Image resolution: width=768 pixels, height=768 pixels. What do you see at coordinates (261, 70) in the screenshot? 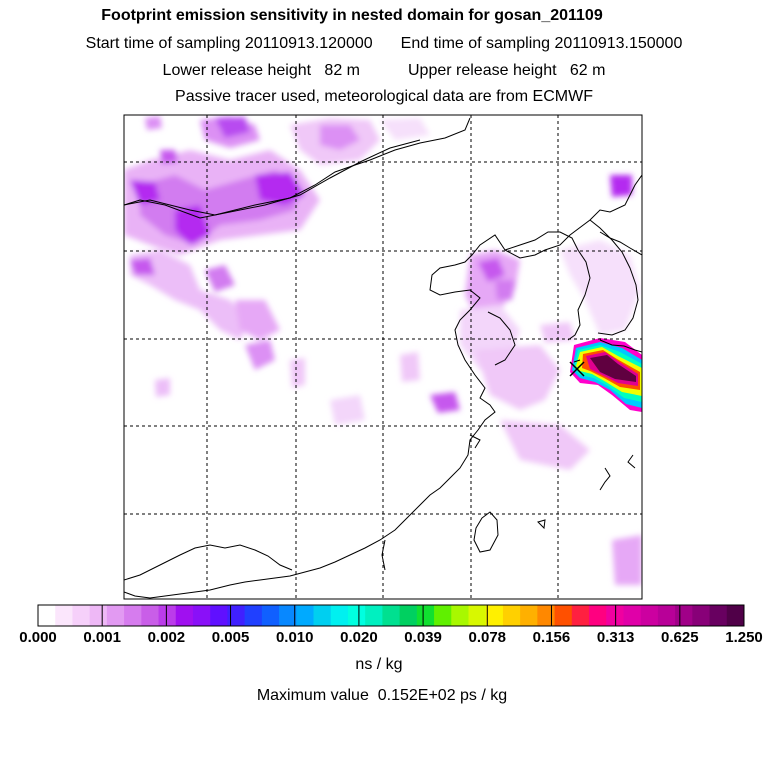
I see `lower-release-label: Lower release height 82 m` at bounding box center [261, 70].